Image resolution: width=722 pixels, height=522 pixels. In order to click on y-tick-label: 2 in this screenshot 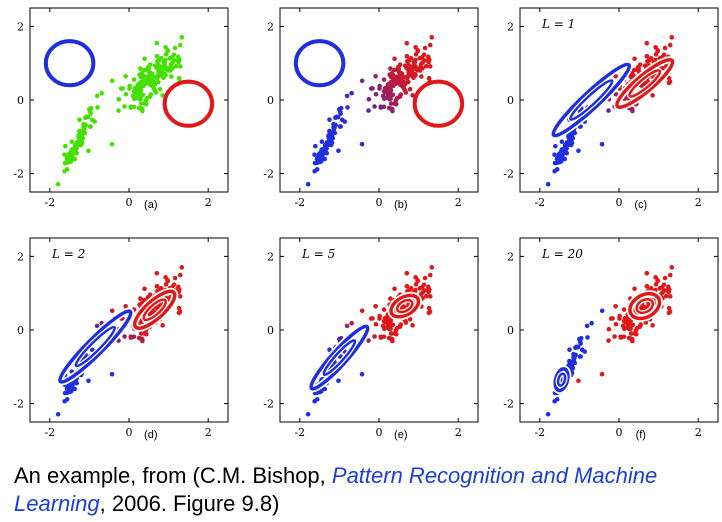, I will do `click(510, 256)`.